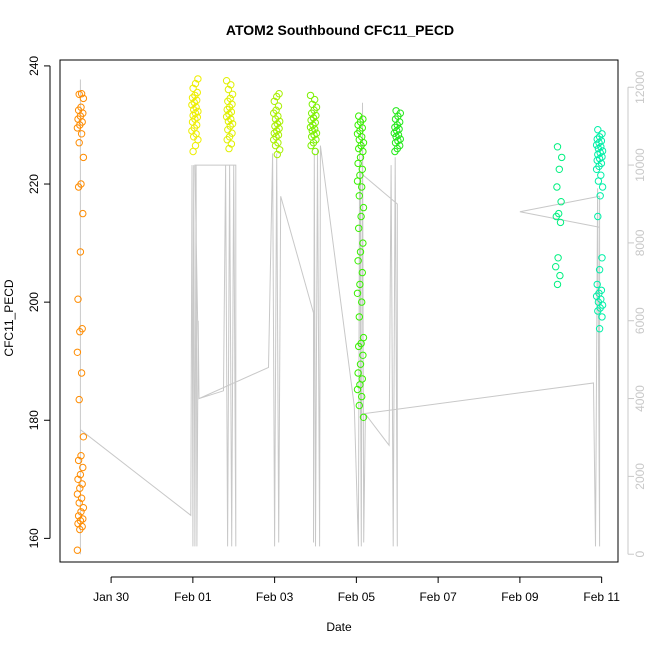 This screenshot has height=650, width=650. Describe the element at coordinates (438, 597) in the screenshot. I see `x-tick-label: Feb 07` at that location.